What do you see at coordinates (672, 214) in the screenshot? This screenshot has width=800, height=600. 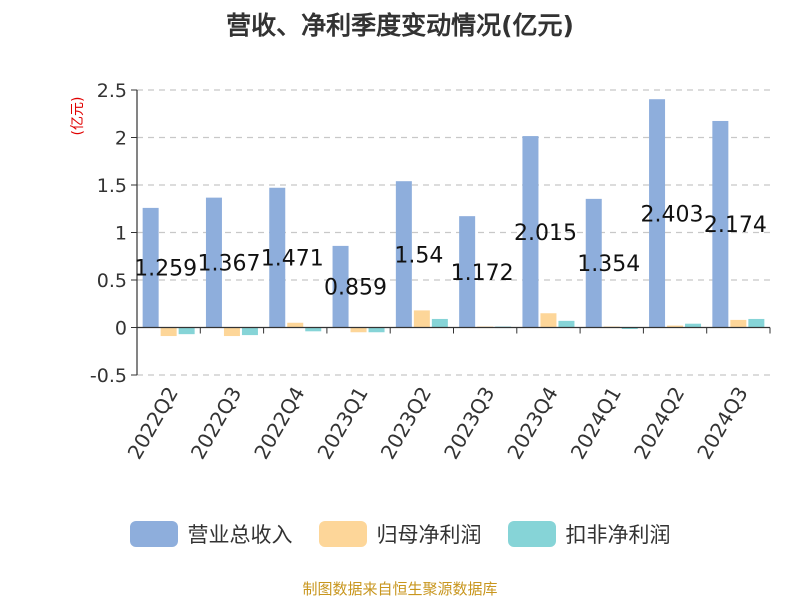 I see `data-label: 2.403` at bounding box center [672, 214].